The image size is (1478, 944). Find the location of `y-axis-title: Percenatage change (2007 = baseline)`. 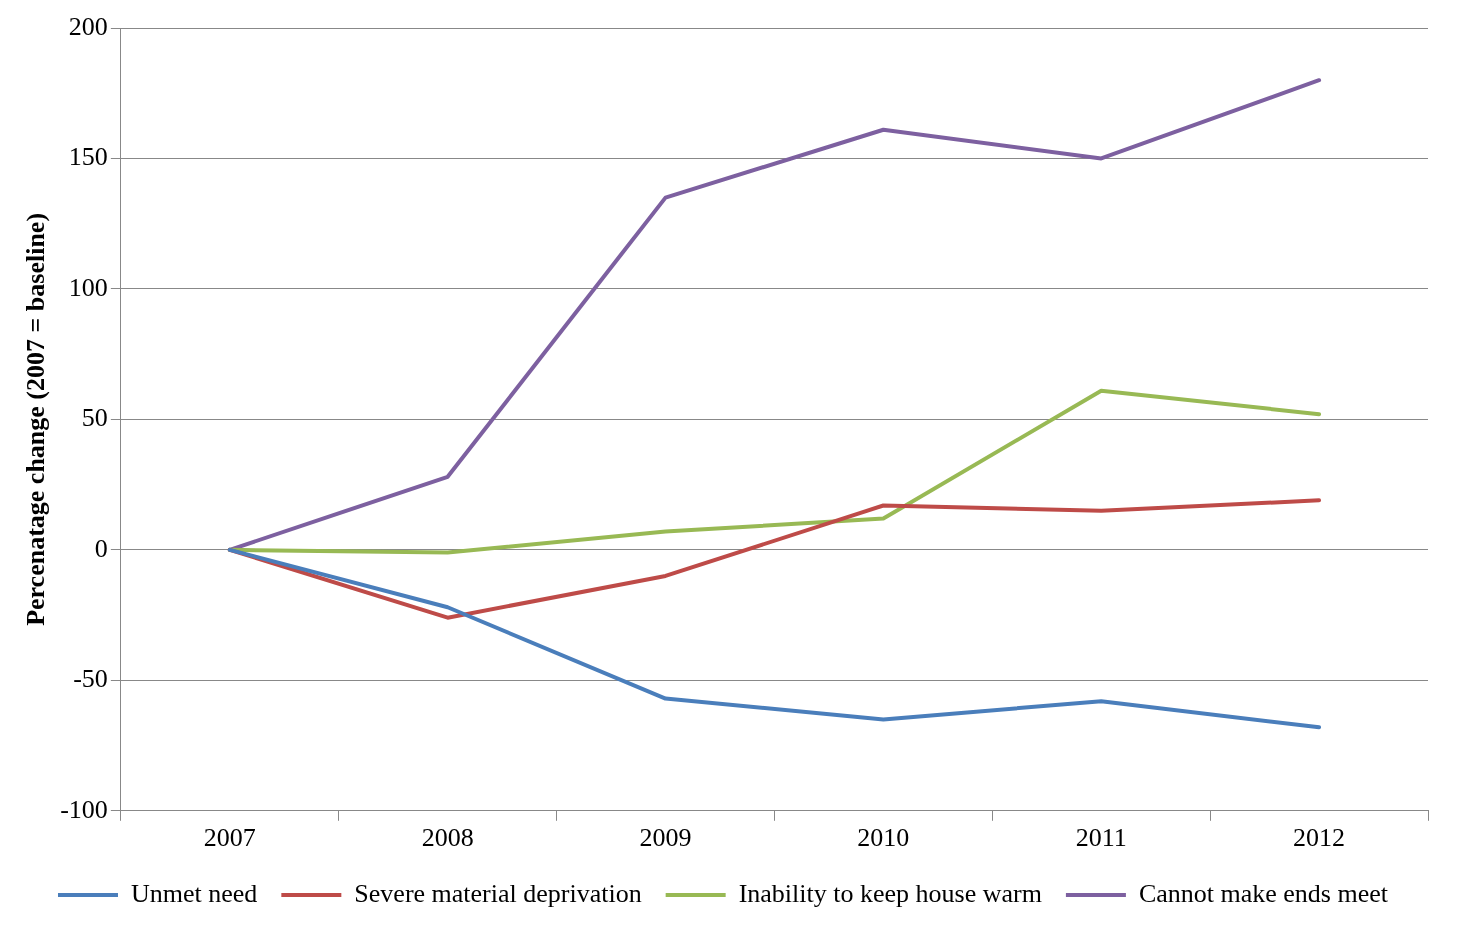

y-axis-title: Percenatage change (2007 = baseline) is located at coordinates (36, 419).